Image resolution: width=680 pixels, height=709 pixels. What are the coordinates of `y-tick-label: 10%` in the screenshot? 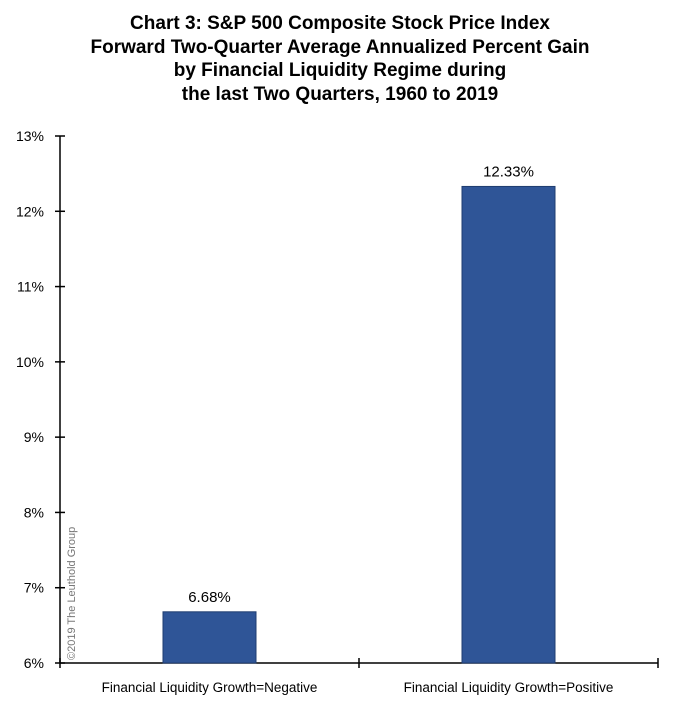 It's located at (30, 362).